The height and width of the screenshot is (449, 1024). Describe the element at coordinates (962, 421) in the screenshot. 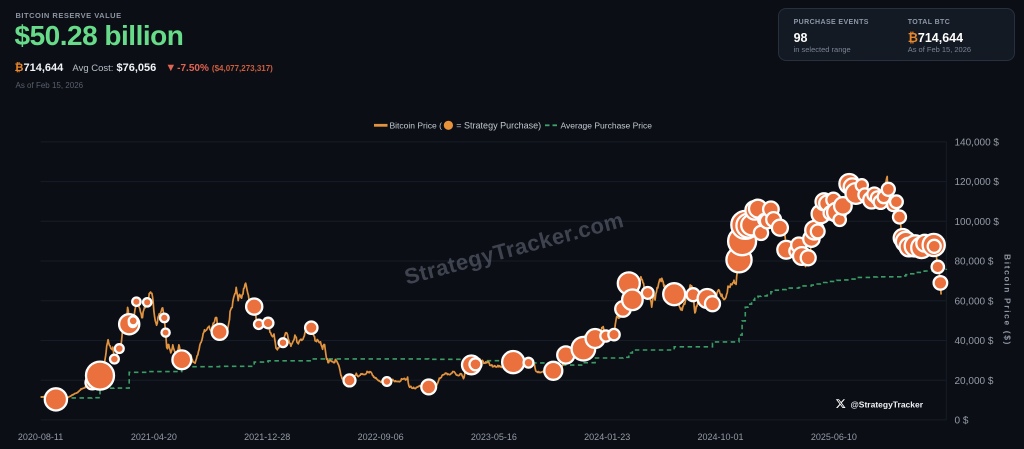

I see `svg-text: 0 $` at that location.